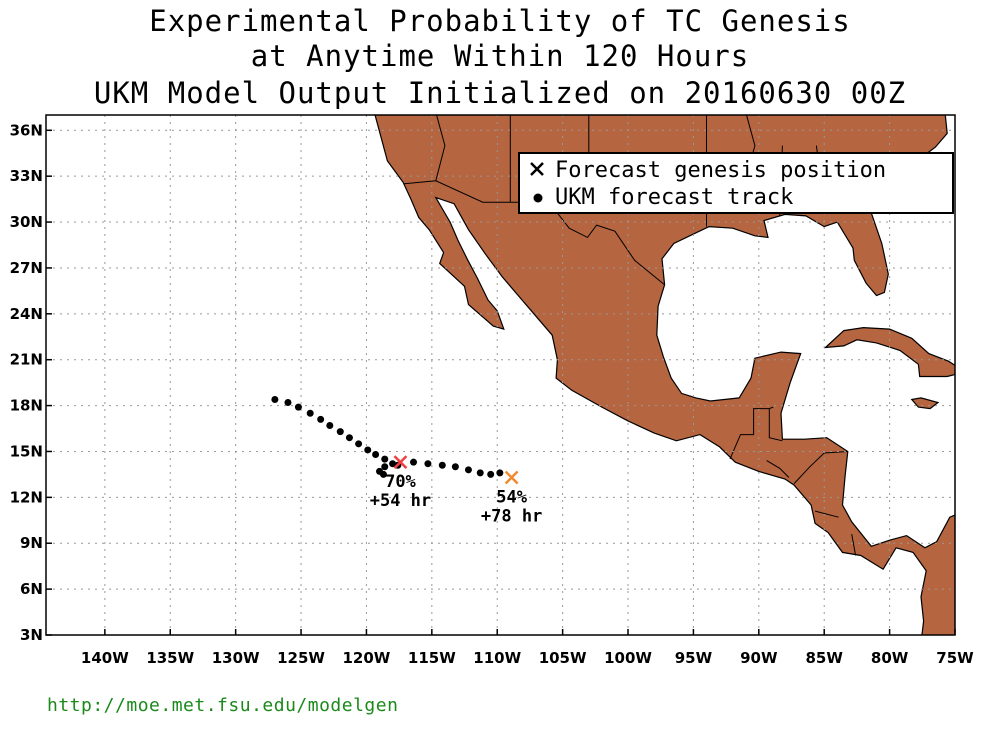  What do you see at coordinates (824, 658) in the screenshot?
I see `tick-label-lon: 85W` at bounding box center [824, 658].